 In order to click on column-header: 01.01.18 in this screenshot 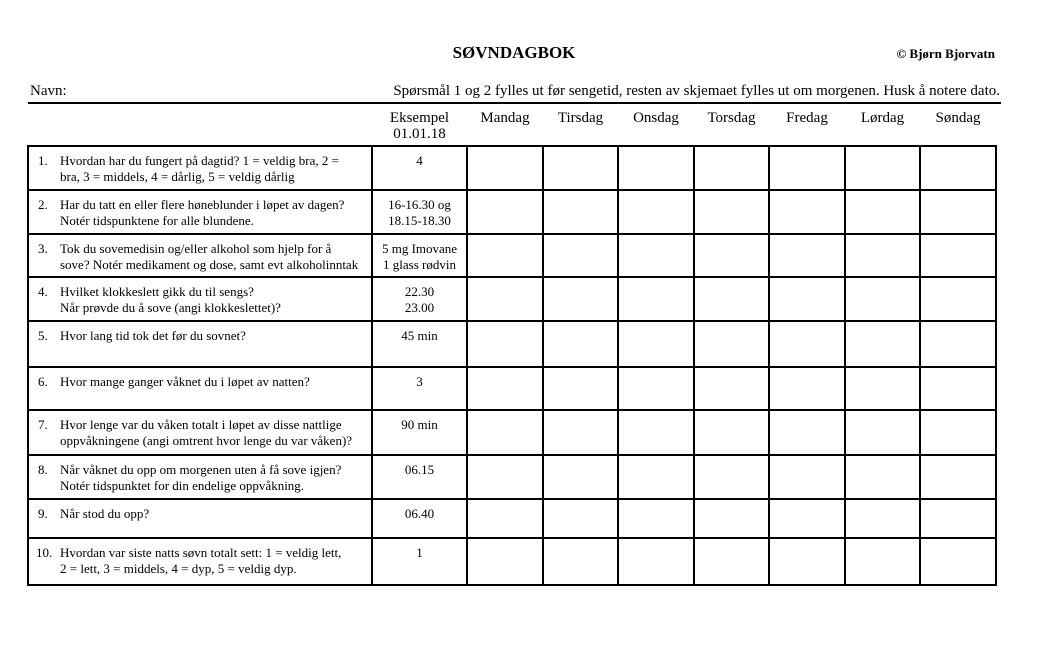, I will do `click(419, 134)`.